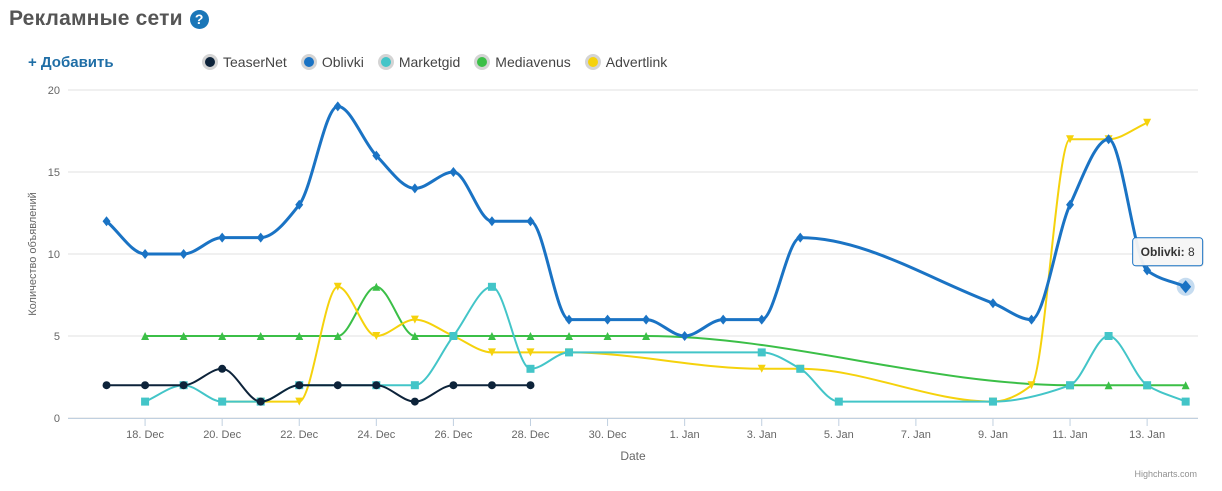 The height and width of the screenshot is (491, 1222). I want to click on tooltip-text: Oblivki: 8, so click(1168, 252).